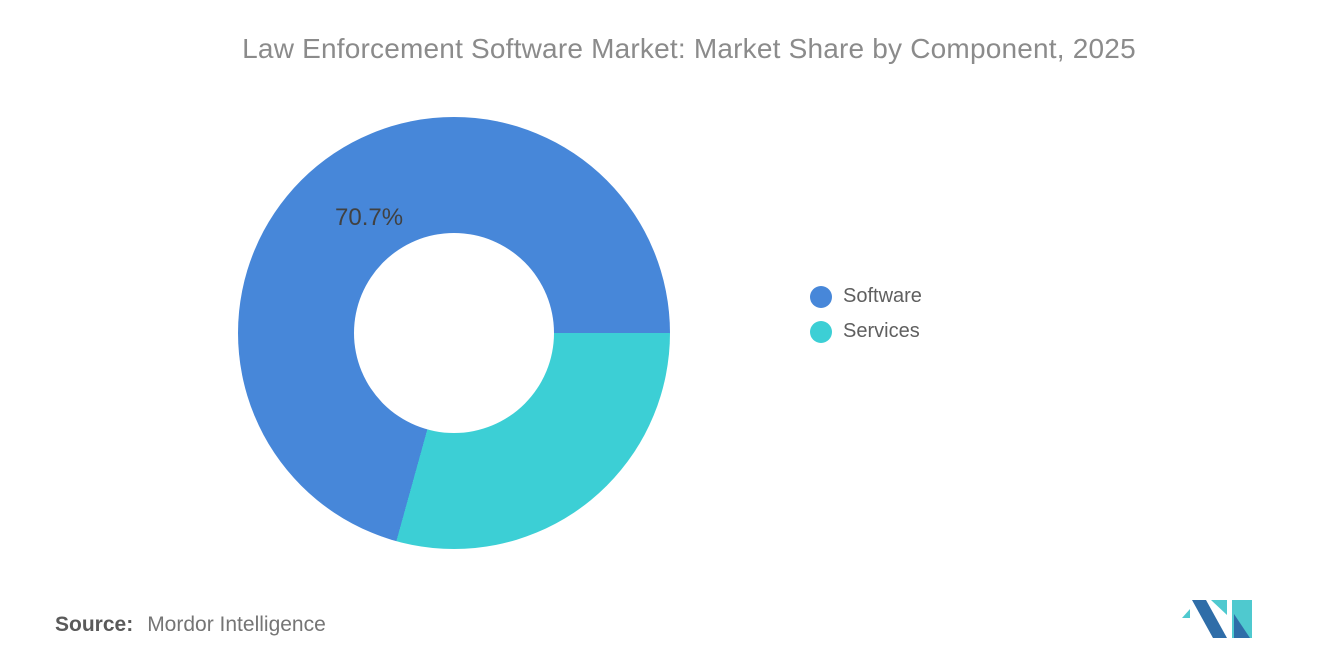 The image size is (1320, 665). I want to click on legend-item-services: Services, so click(866, 331).